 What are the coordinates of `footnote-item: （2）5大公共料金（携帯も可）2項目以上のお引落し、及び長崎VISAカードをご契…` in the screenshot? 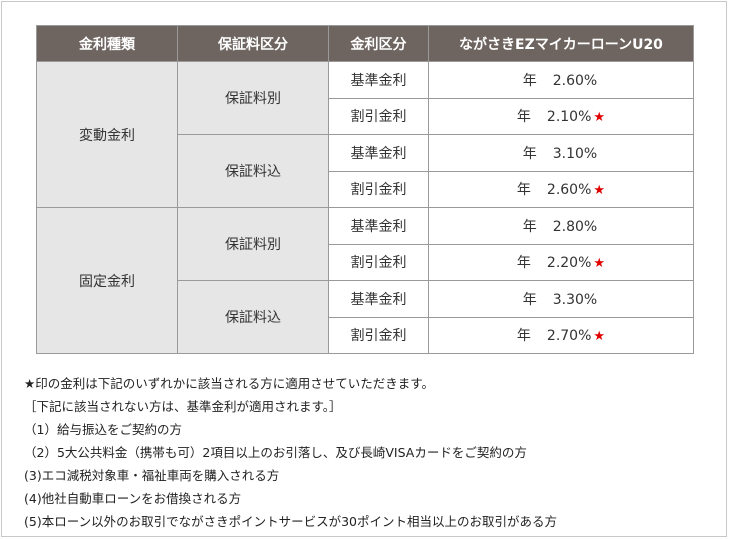 It's located at (275, 452).